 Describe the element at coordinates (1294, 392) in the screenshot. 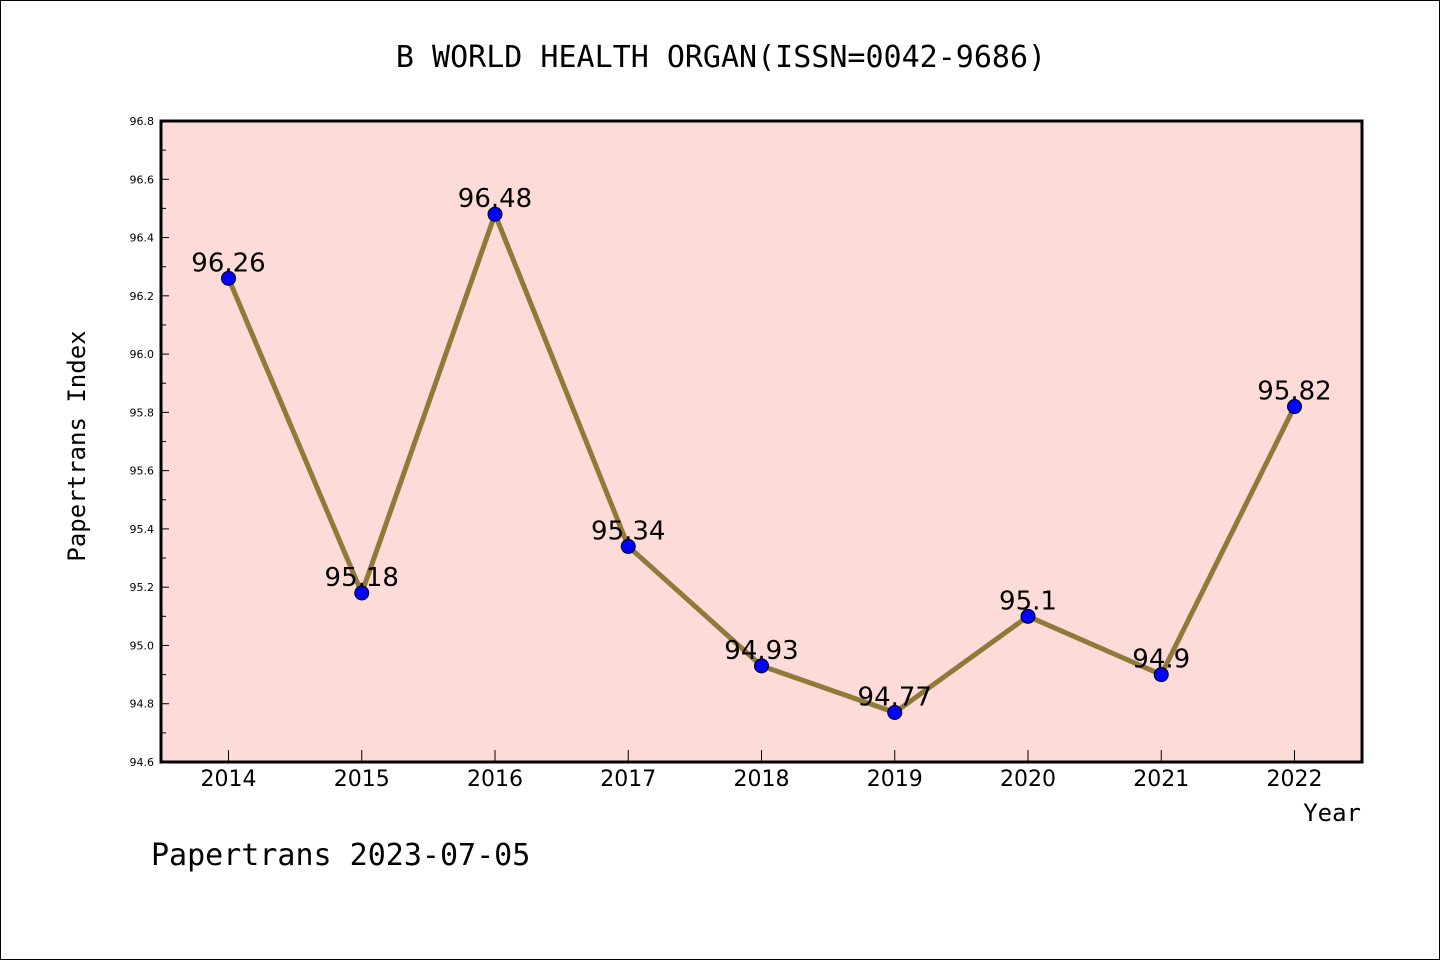

I see `data-label: 95.82` at that location.